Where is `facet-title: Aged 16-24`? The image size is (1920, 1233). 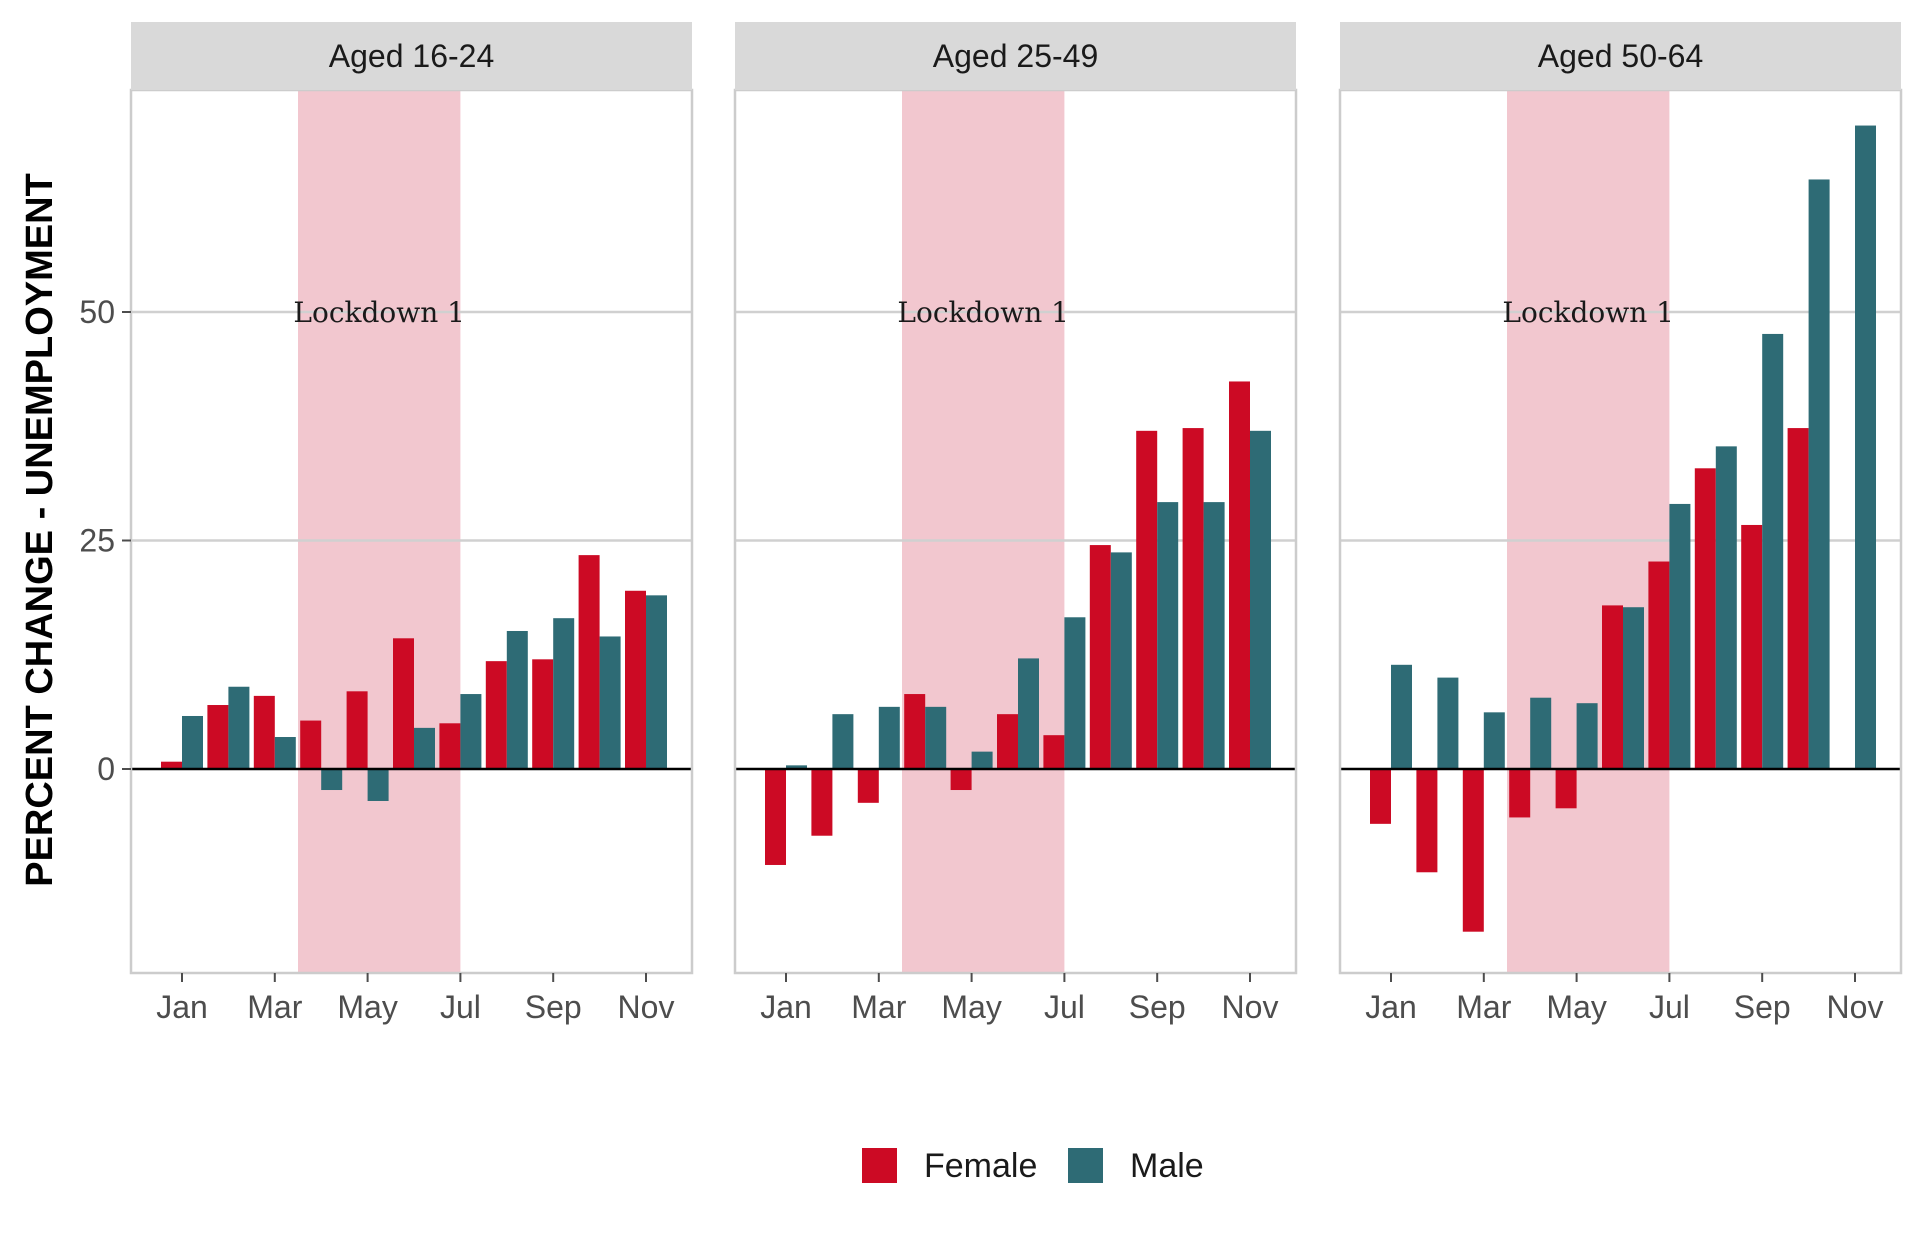 facet-title: Aged 16-24 is located at coordinates (411, 56).